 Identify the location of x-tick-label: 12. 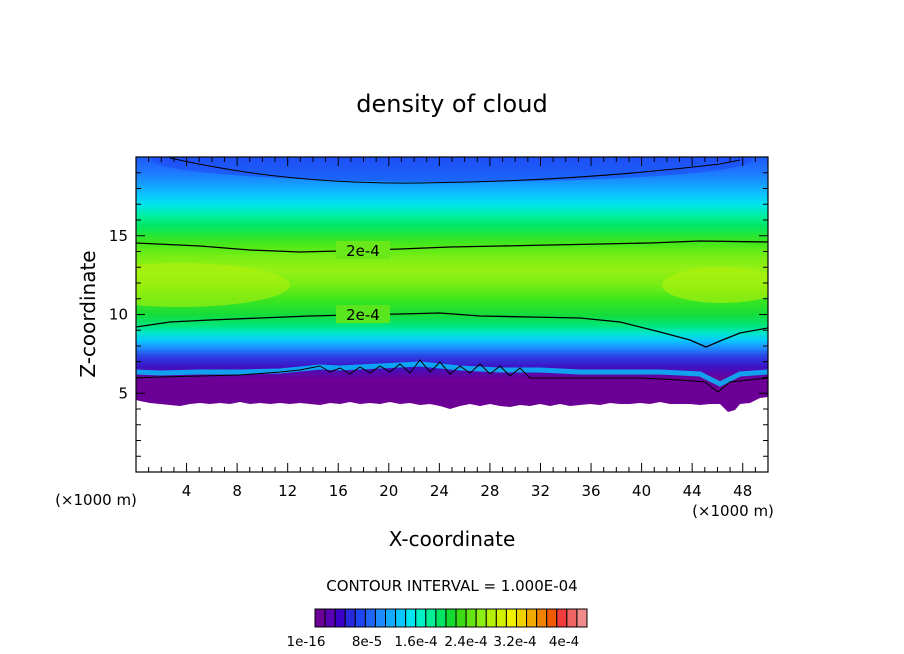
(287, 491).